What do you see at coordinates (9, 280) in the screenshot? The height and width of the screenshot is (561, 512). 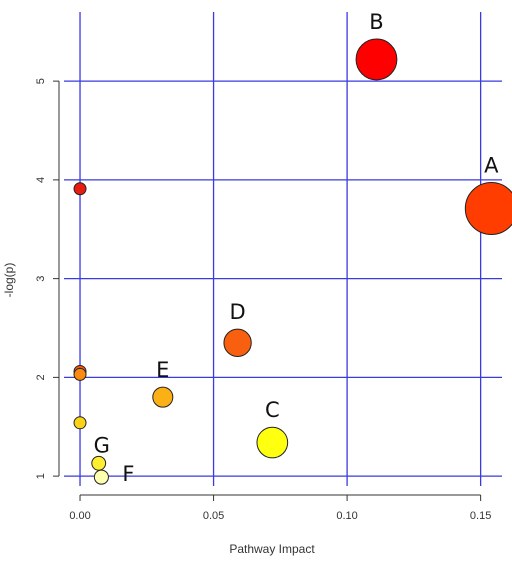 I see `y-axis-title: -log(p)` at bounding box center [9, 280].